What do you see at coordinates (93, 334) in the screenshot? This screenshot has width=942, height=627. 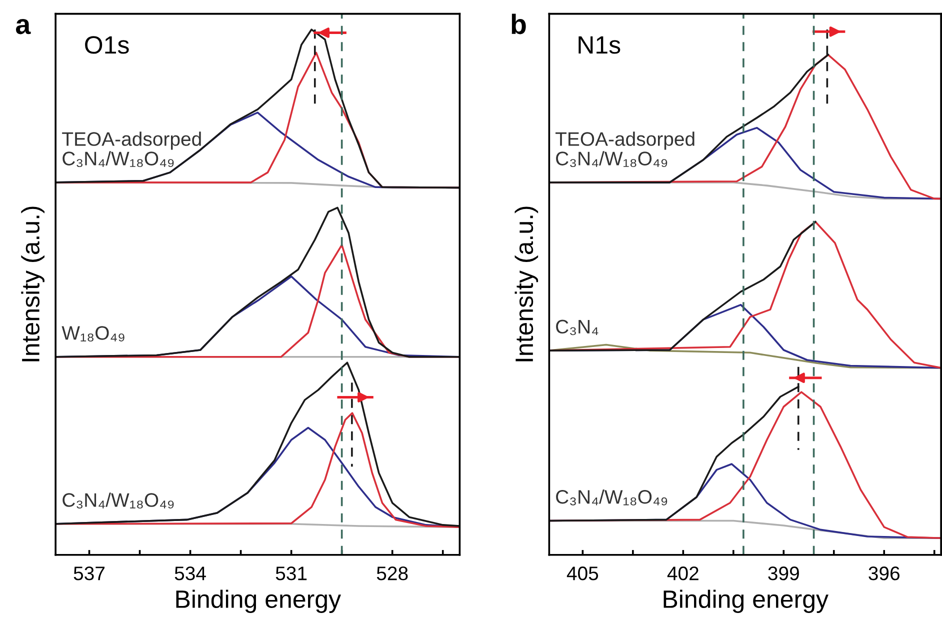 I see `series-label: W₁₈O₄₉` at bounding box center [93, 334].